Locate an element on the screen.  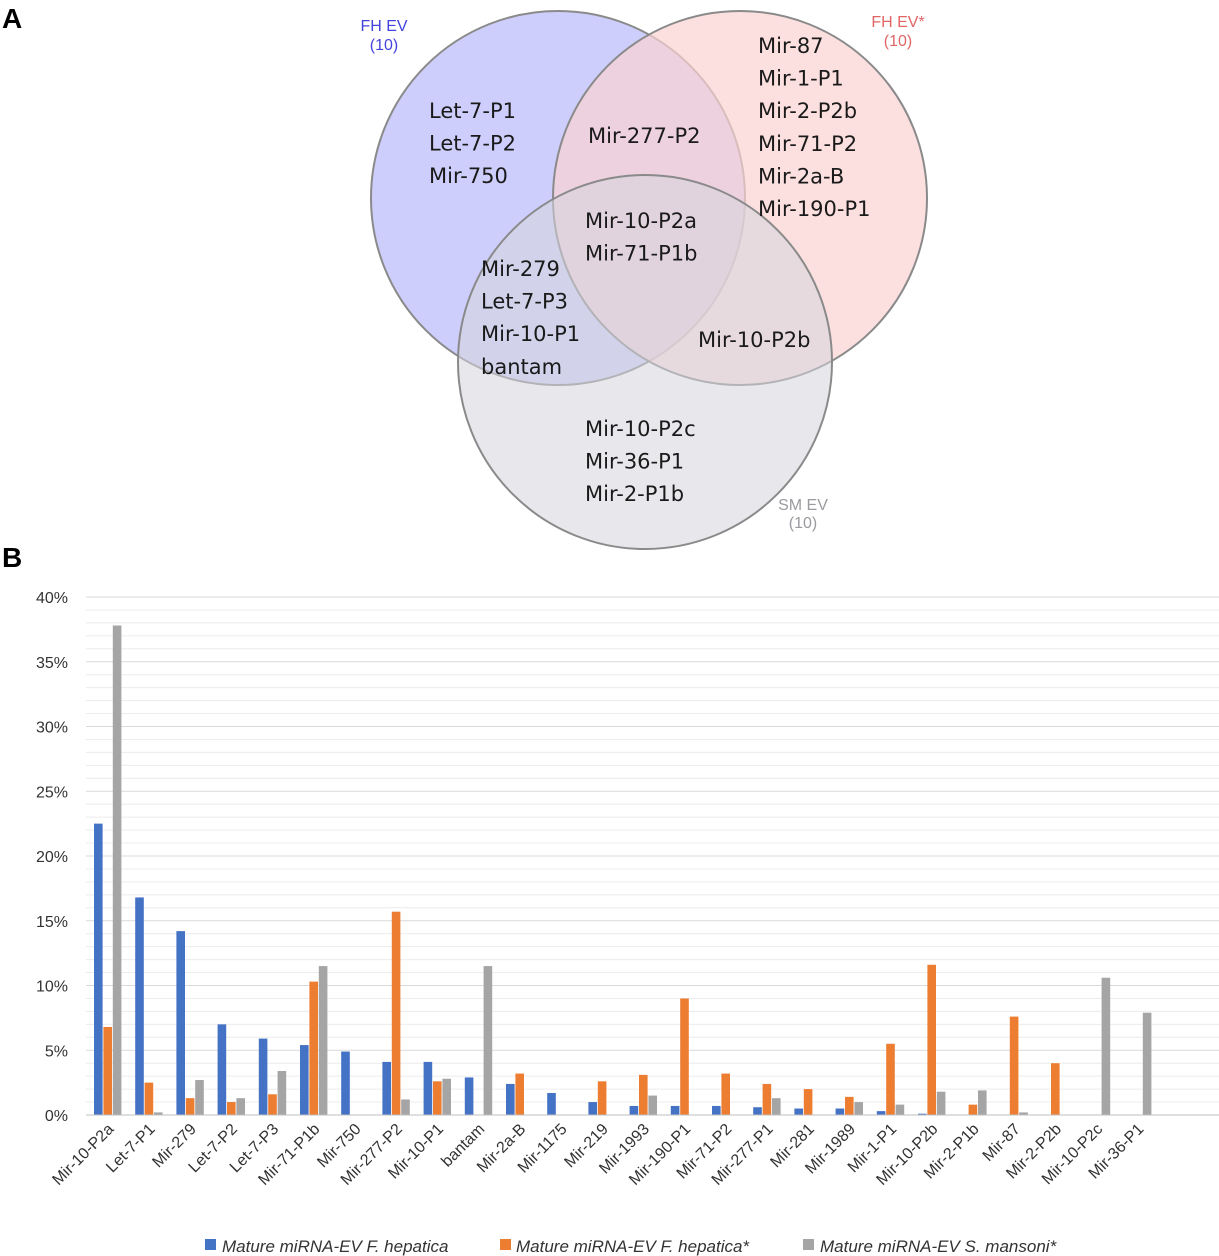
legend-swatch-fh-star is located at coordinates (505, 1244).